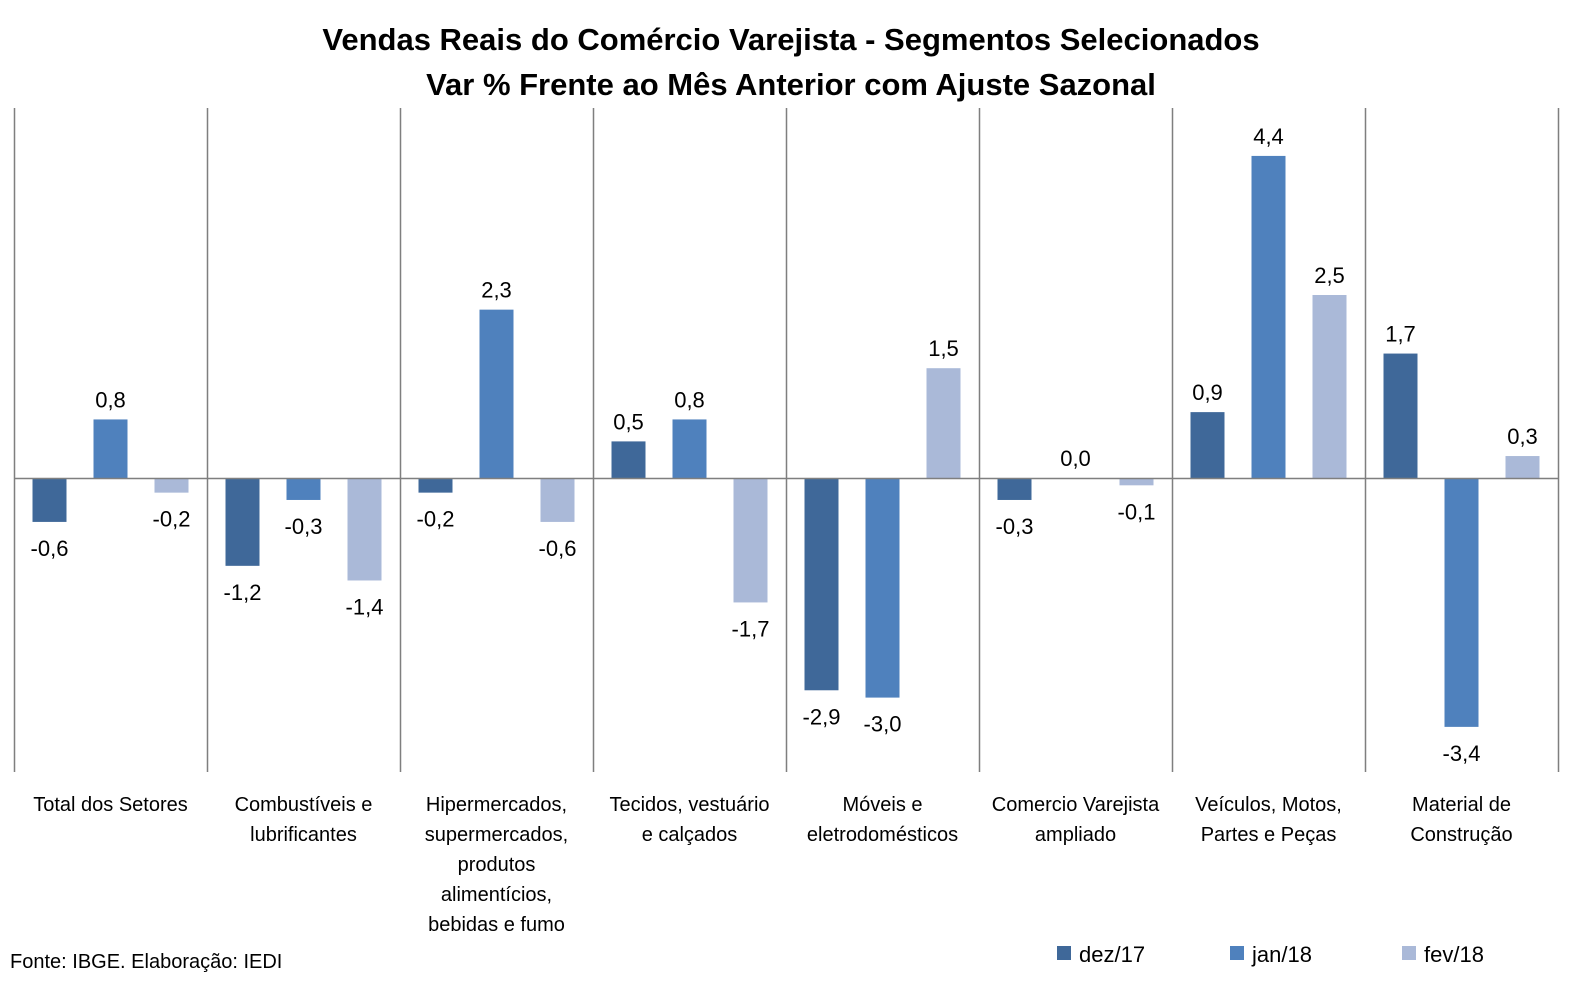 Image resolution: width=1583 pixels, height=988 pixels. What do you see at coordinates (1207, 392) in the screenshot?
I see `data-label: 0,9` at bounding box center [1207, 392].